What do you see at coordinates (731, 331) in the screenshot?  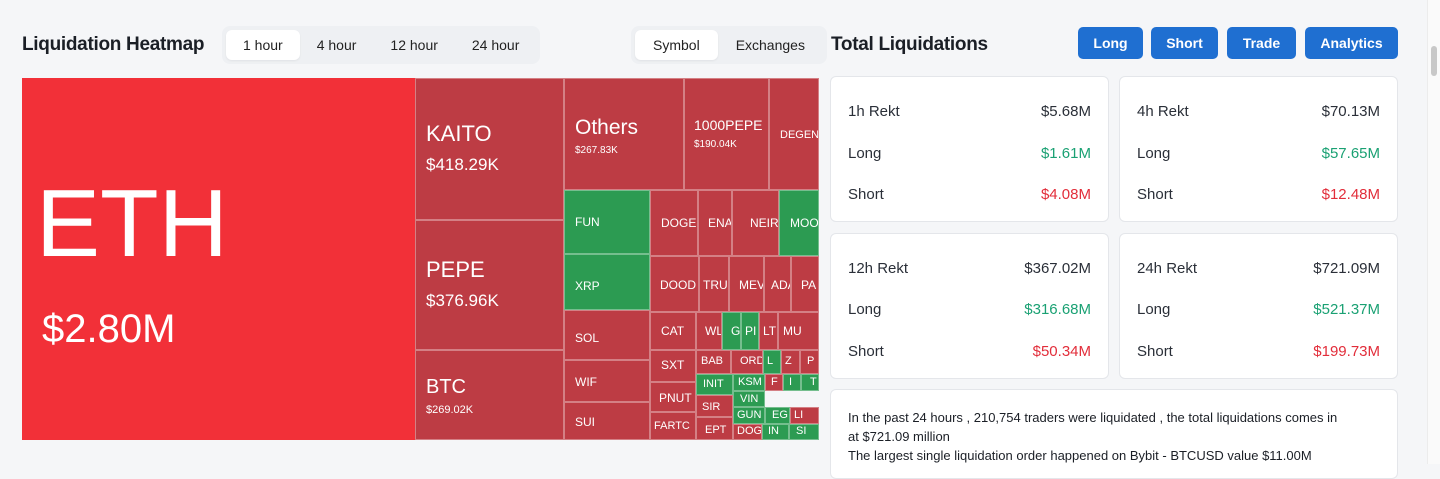 I see `heatmap-tile-go: GO` at bounding box center [731, 331].